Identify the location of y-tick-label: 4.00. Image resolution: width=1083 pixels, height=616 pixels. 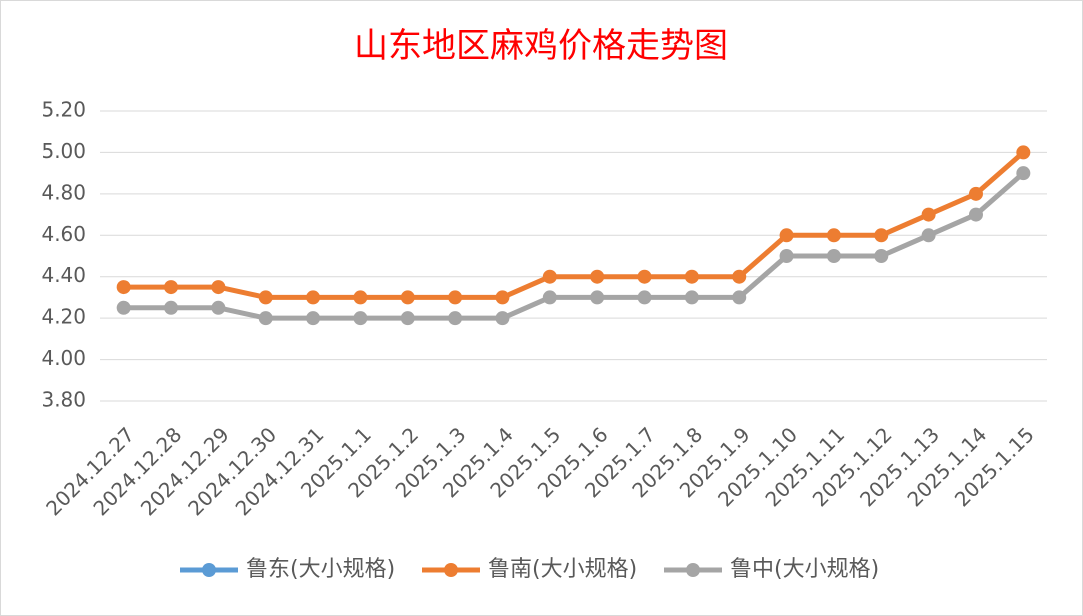
(63, 358).